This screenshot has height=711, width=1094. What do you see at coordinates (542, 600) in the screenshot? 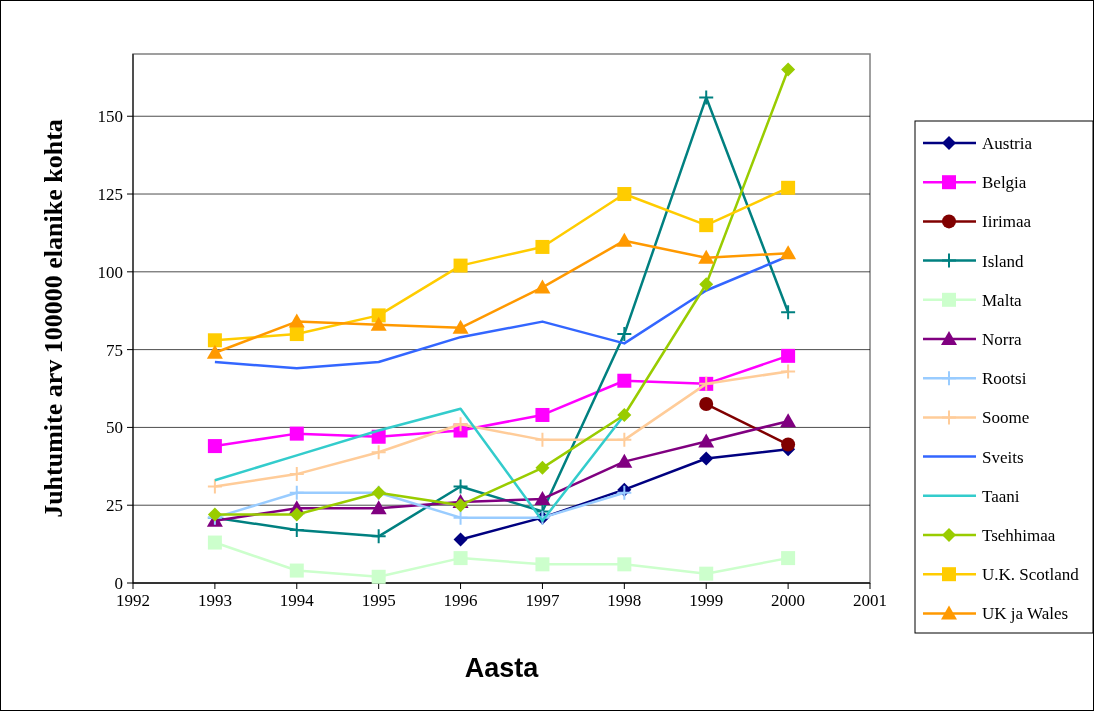
I see `x-tick-label: 1997` at bounding box center [542, 600].